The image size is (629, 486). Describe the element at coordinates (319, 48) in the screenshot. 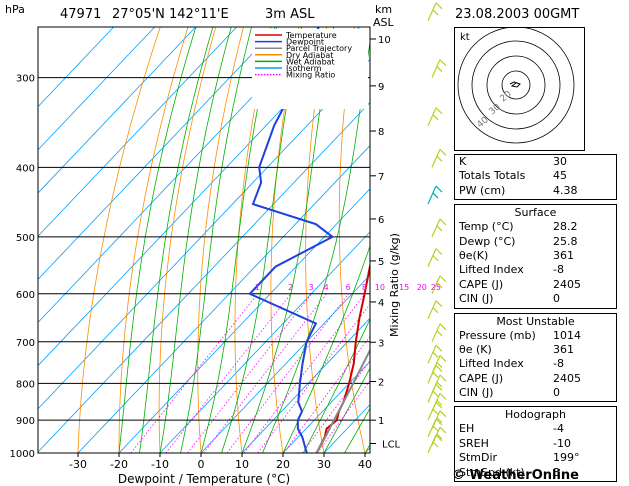

I see `legend-label: Parcel Trajectory` at that location.